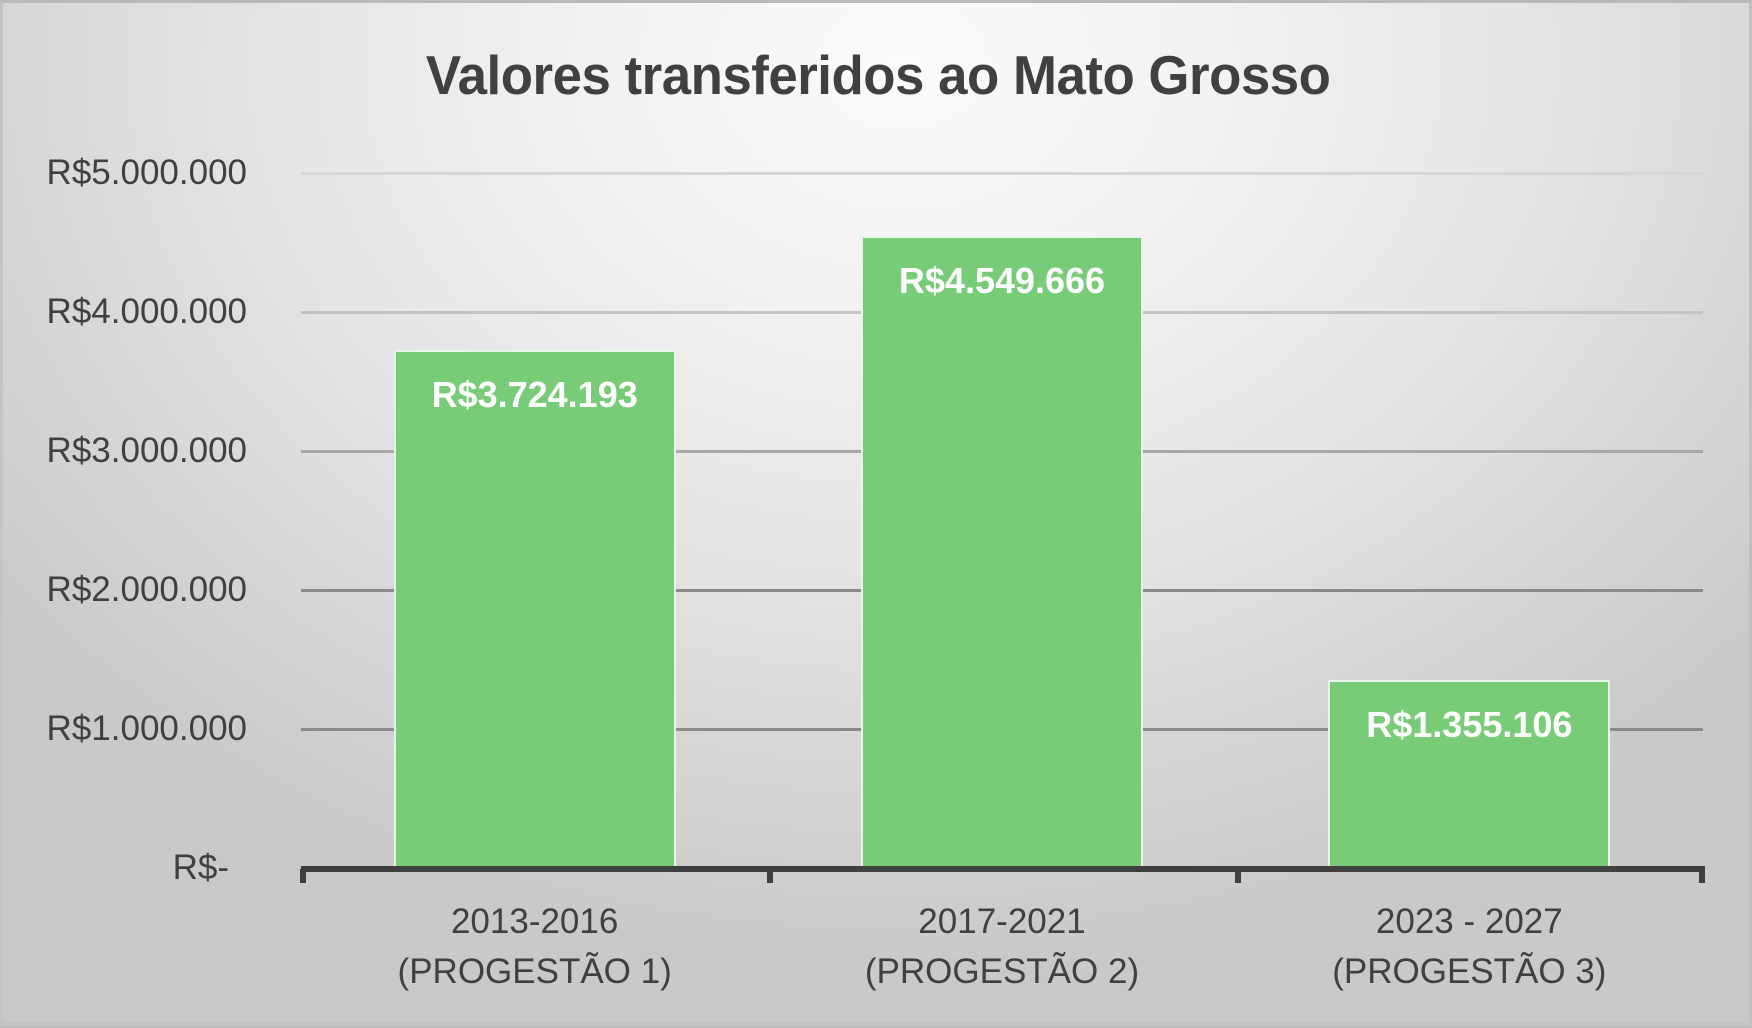 The height and width of the screenshot is (1028, 1752). What do you see at coordinates (1003, 869) in the screenshot?
I see `x-axis-line` at bounding box center [1003, 869].